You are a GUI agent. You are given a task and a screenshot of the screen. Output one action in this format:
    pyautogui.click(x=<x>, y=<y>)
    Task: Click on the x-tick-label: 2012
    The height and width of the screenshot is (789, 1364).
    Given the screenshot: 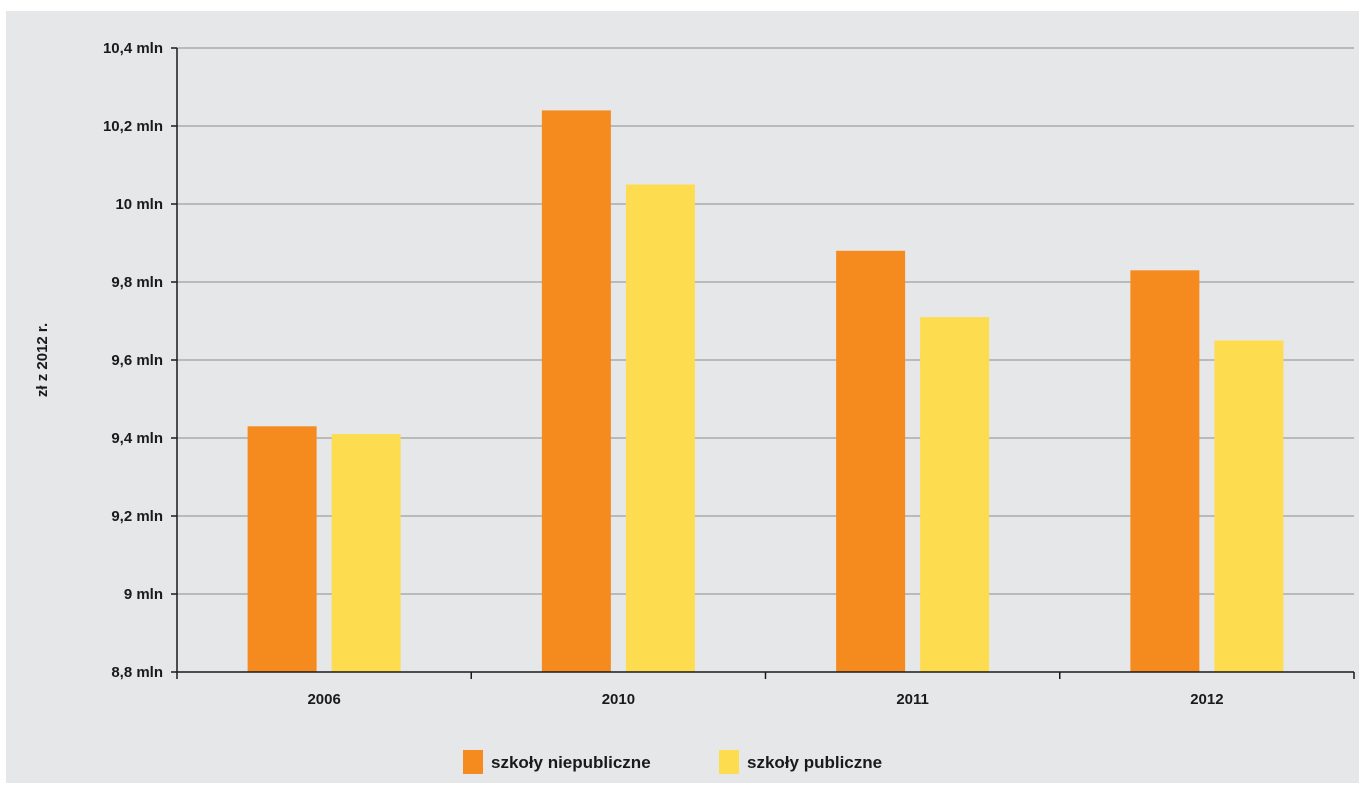 What is the action you would take?
    pyautogui.click(x=1206, y=699)
    